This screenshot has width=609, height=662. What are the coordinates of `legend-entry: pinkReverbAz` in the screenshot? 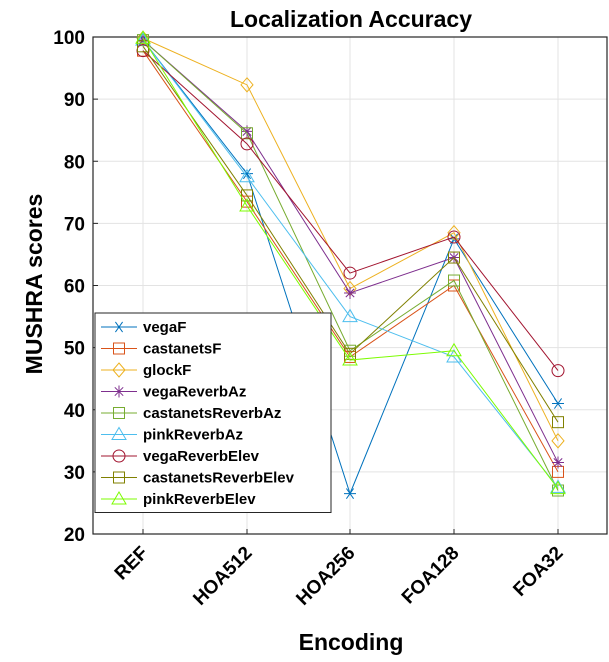 It's located at (172, 435).